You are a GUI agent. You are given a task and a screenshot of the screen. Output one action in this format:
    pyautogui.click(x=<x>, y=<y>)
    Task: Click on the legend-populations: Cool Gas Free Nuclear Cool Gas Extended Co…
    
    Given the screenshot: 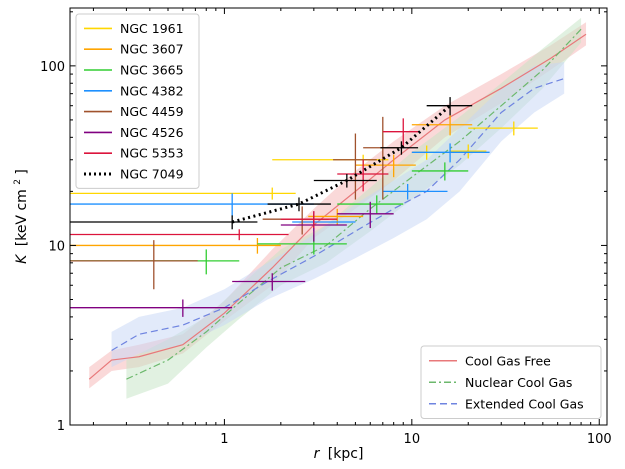 What is the action you would take?
    pyautogui.click(x=511, y=382)
    